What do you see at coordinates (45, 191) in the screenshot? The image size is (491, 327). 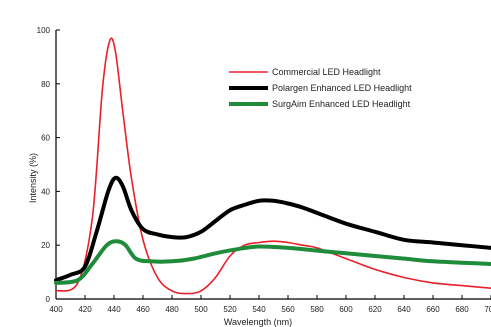 I see `y-tick-label: 40` at bounding box center [45, 191].